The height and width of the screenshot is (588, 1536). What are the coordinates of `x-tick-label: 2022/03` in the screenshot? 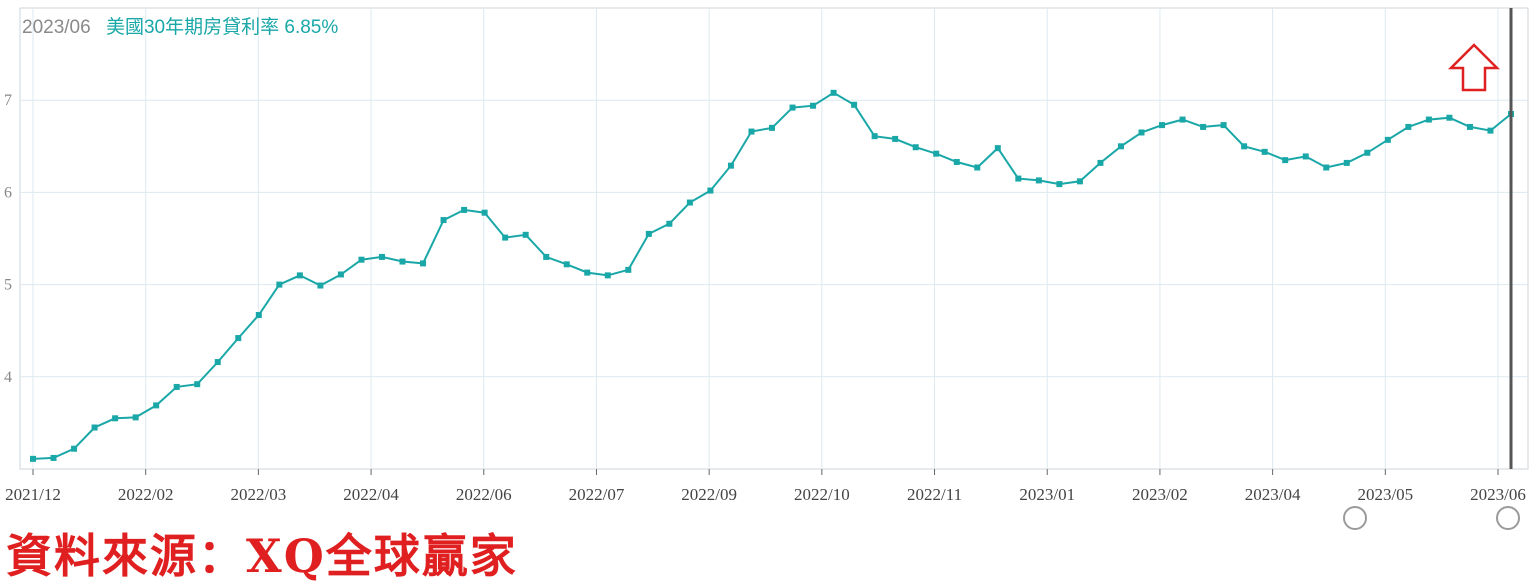 It's located at (259, 494).